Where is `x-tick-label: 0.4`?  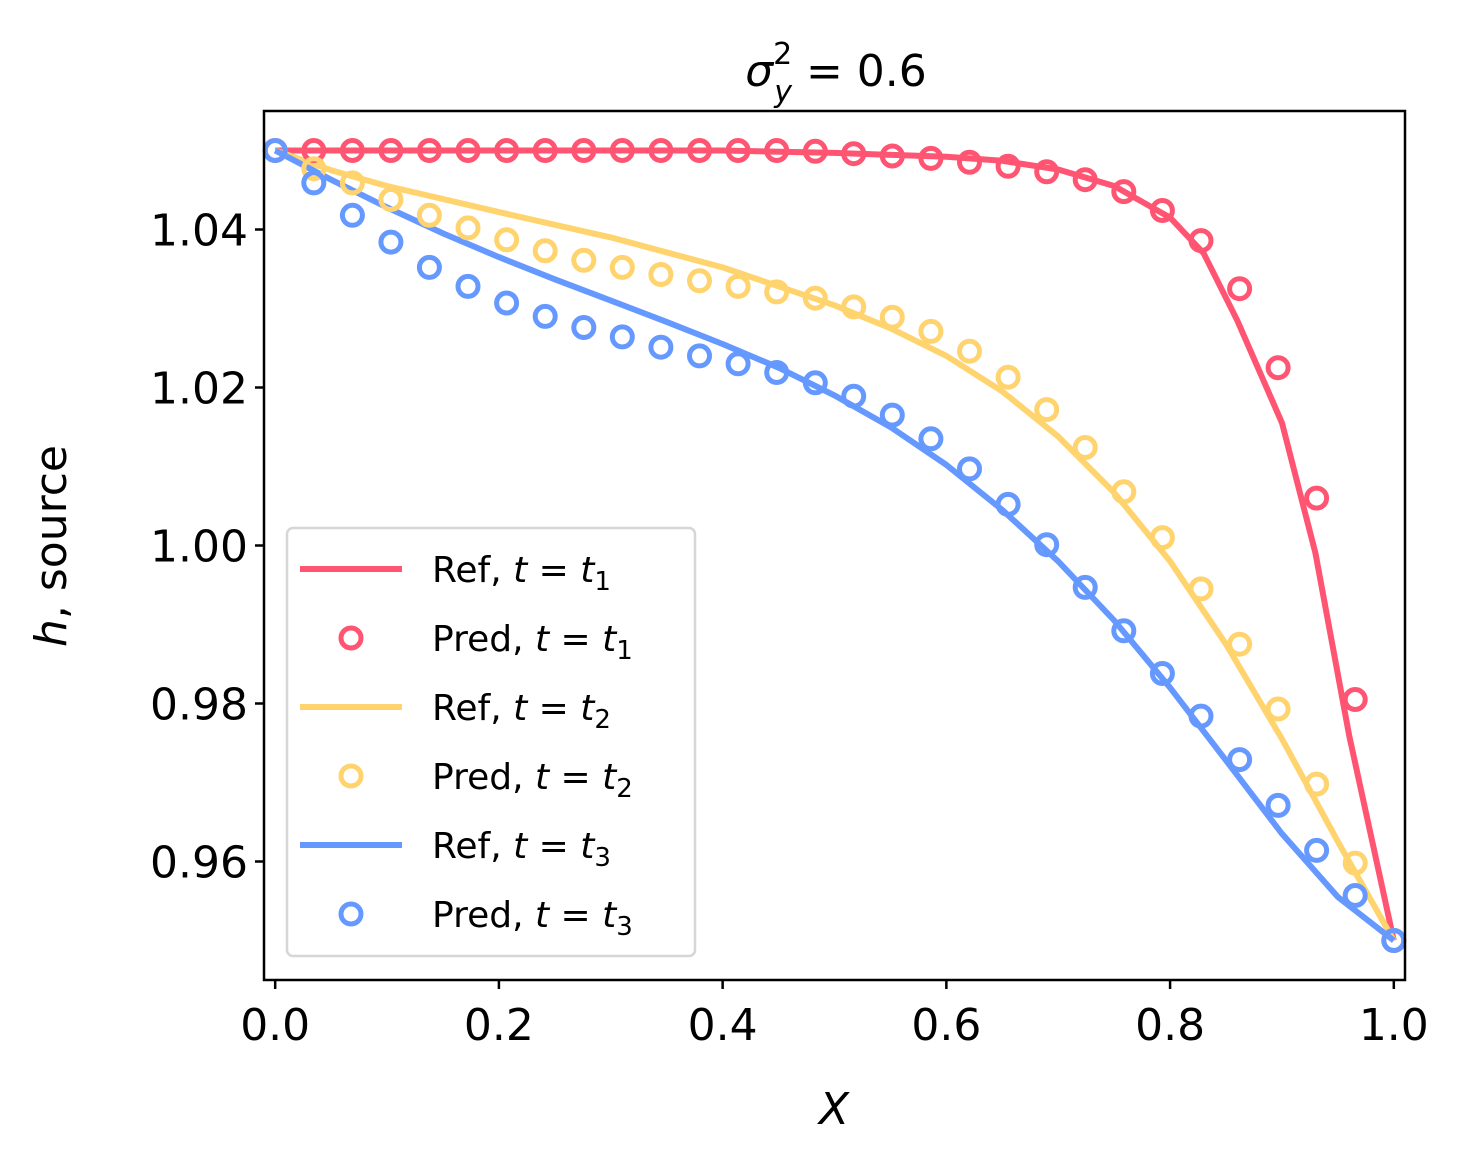
x-tick-label: 0.4 is located at coordinates (723, 1025).